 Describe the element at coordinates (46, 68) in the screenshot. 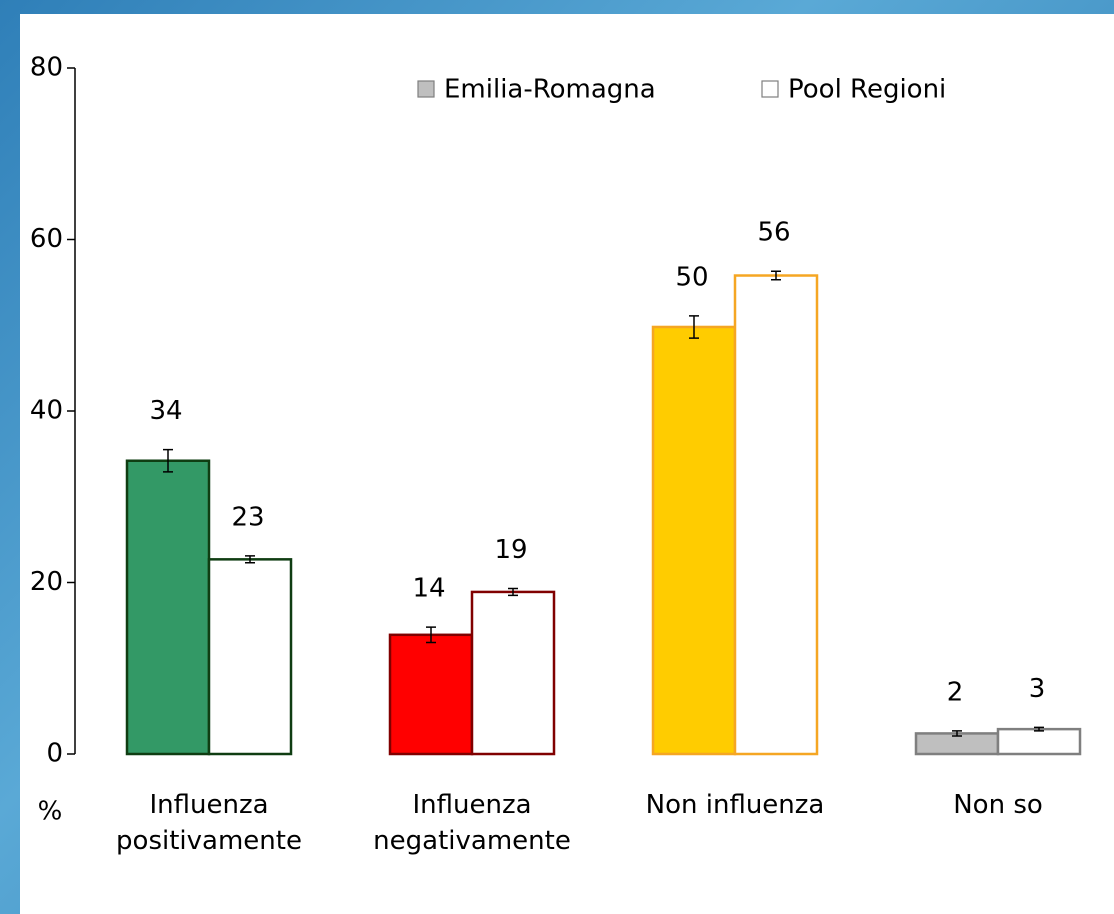

I see `y-tick-label: 80` at that location.